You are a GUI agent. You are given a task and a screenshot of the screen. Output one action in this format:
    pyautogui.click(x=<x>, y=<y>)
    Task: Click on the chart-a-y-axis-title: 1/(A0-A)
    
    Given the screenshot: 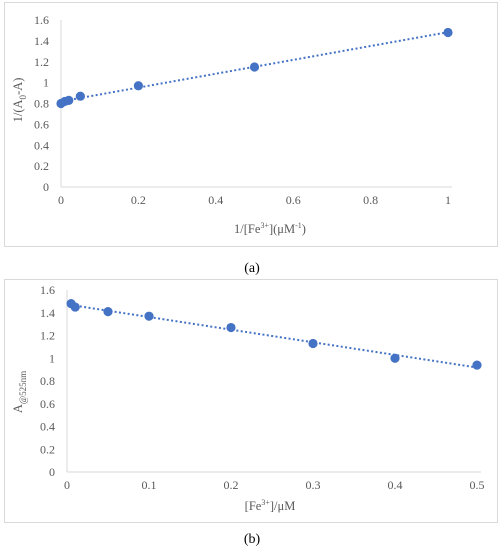 What is the action you would take?
    pyautogui.click(x=19, y=100)
    